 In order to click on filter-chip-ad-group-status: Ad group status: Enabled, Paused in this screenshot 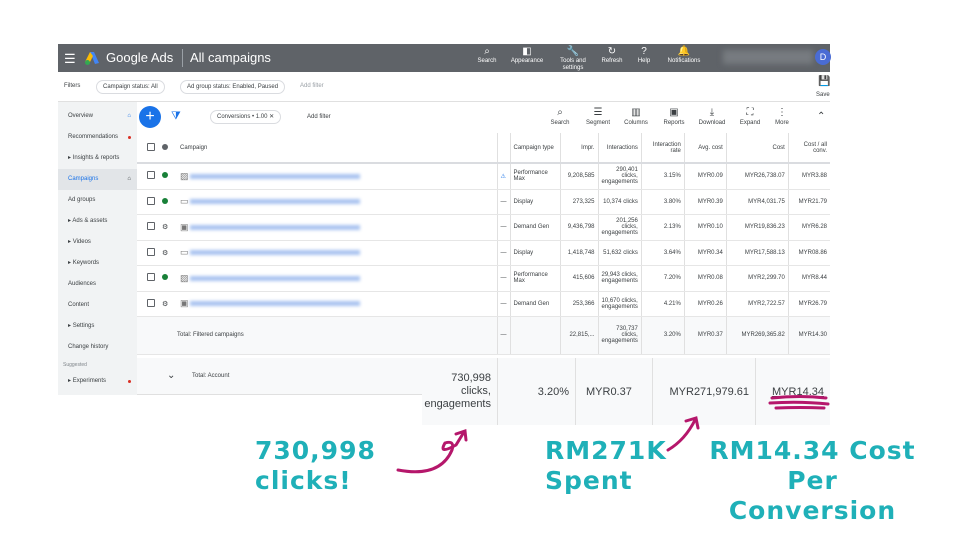, I will do `click(233, 87)`.